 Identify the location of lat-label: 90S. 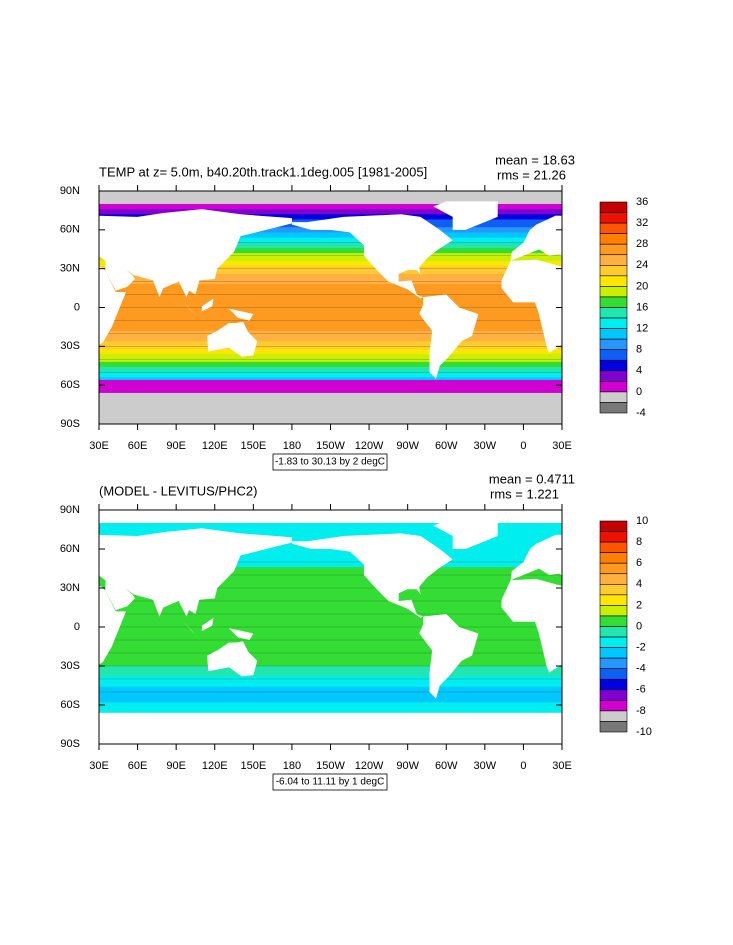
(70, 424).